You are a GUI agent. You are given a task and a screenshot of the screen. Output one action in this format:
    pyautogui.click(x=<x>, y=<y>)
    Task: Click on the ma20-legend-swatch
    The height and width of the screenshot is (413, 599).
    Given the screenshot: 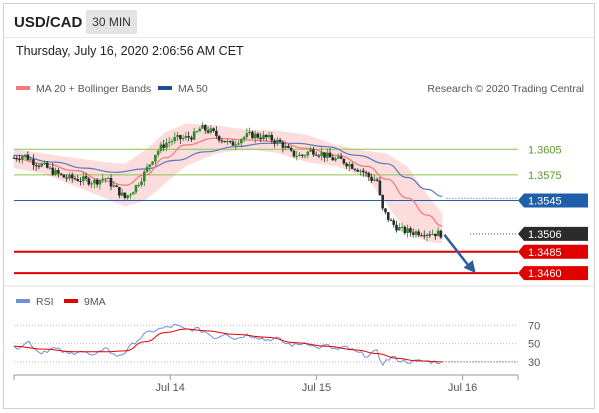 What is the action you would take?
    pyautogui.click(x=23, y=88)
    